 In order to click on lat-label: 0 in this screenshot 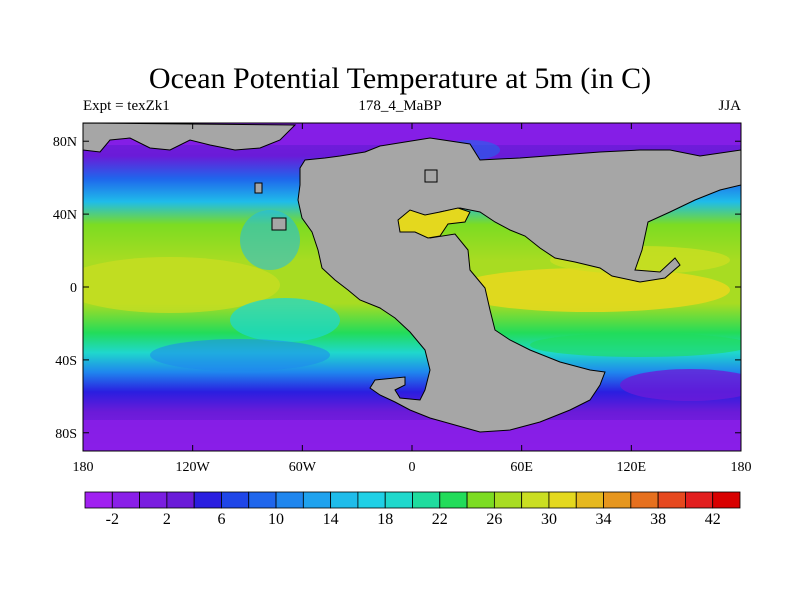, I will do `click(73, 288)`.